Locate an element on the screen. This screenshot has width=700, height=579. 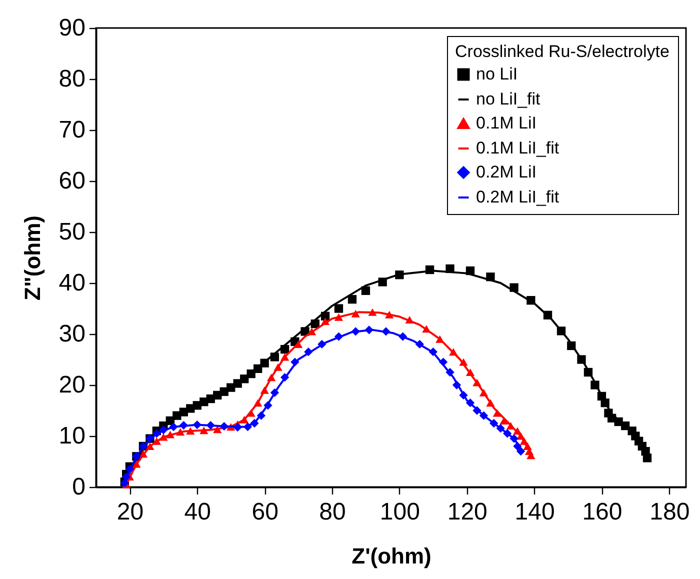
legend-label: 0.1M LiI_fit is located at coordinates (518, 148).